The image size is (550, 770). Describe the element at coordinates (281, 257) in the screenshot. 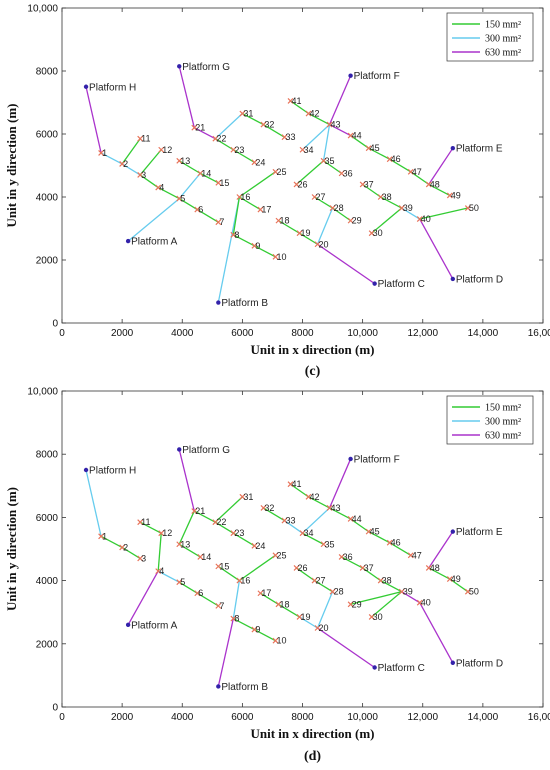

I see `turbine-label: 10` at that location.